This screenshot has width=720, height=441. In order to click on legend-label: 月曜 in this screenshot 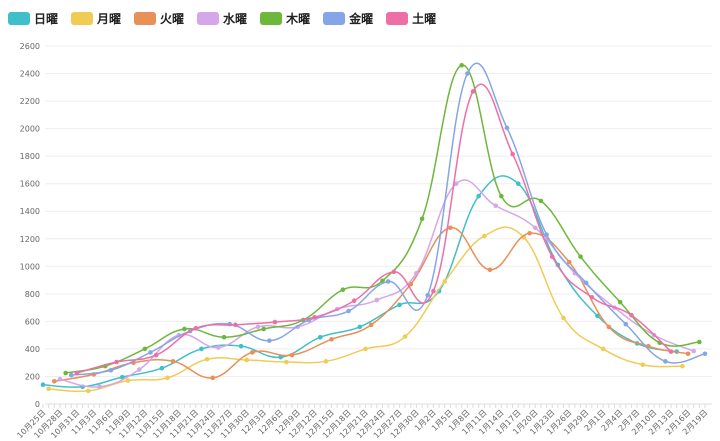, I will do `click(109, 19)`.